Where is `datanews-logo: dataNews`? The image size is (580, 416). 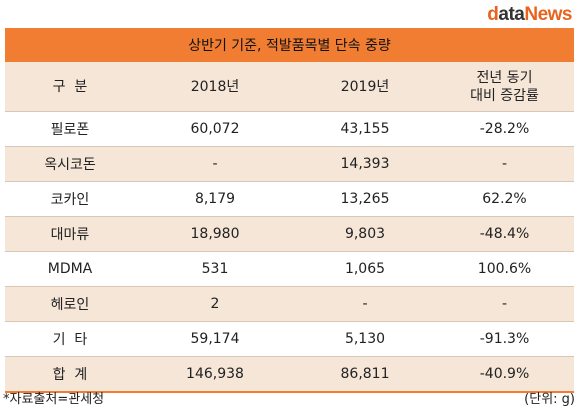
datanews-logo: dataNews is located at coordinates (529, 14).